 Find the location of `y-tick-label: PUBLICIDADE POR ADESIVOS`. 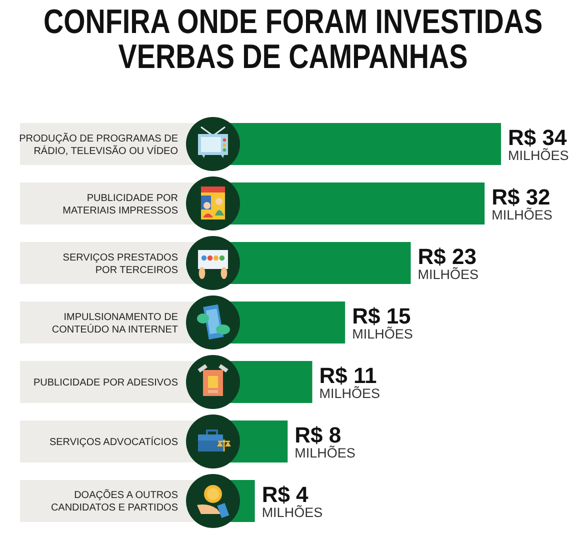

y-tick-label: PUBLICIDADE POR ADESIVOS is located at coordinates (106, 383).